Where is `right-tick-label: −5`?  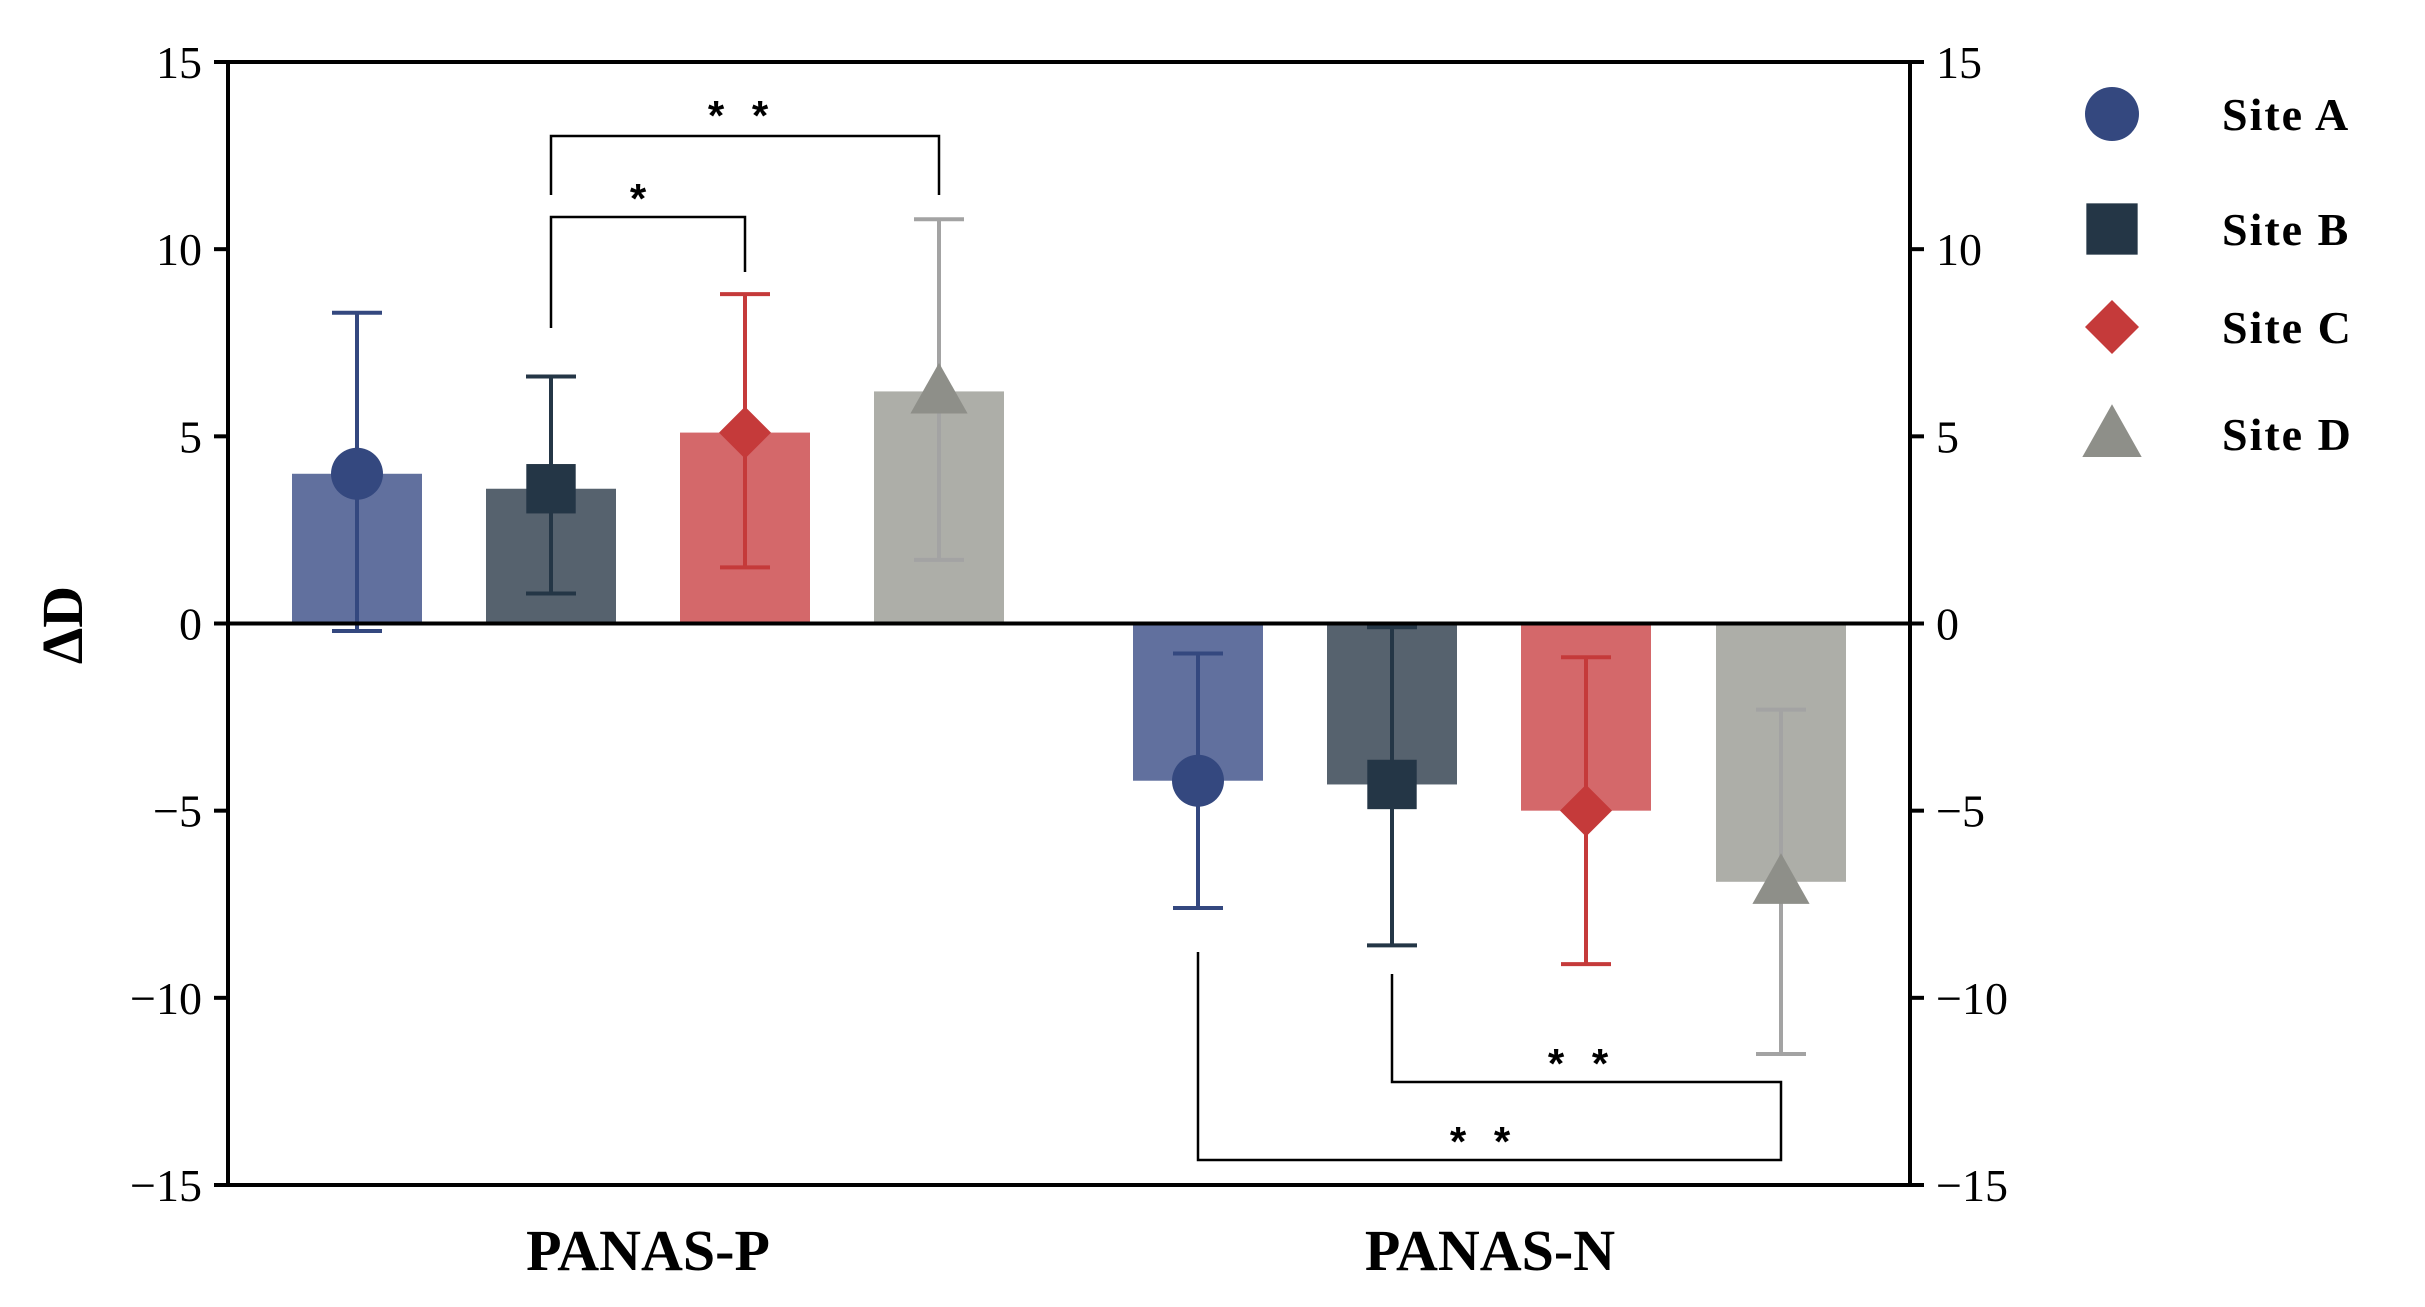
right-tick-label: −5 is located at coordinates (1960, 811).